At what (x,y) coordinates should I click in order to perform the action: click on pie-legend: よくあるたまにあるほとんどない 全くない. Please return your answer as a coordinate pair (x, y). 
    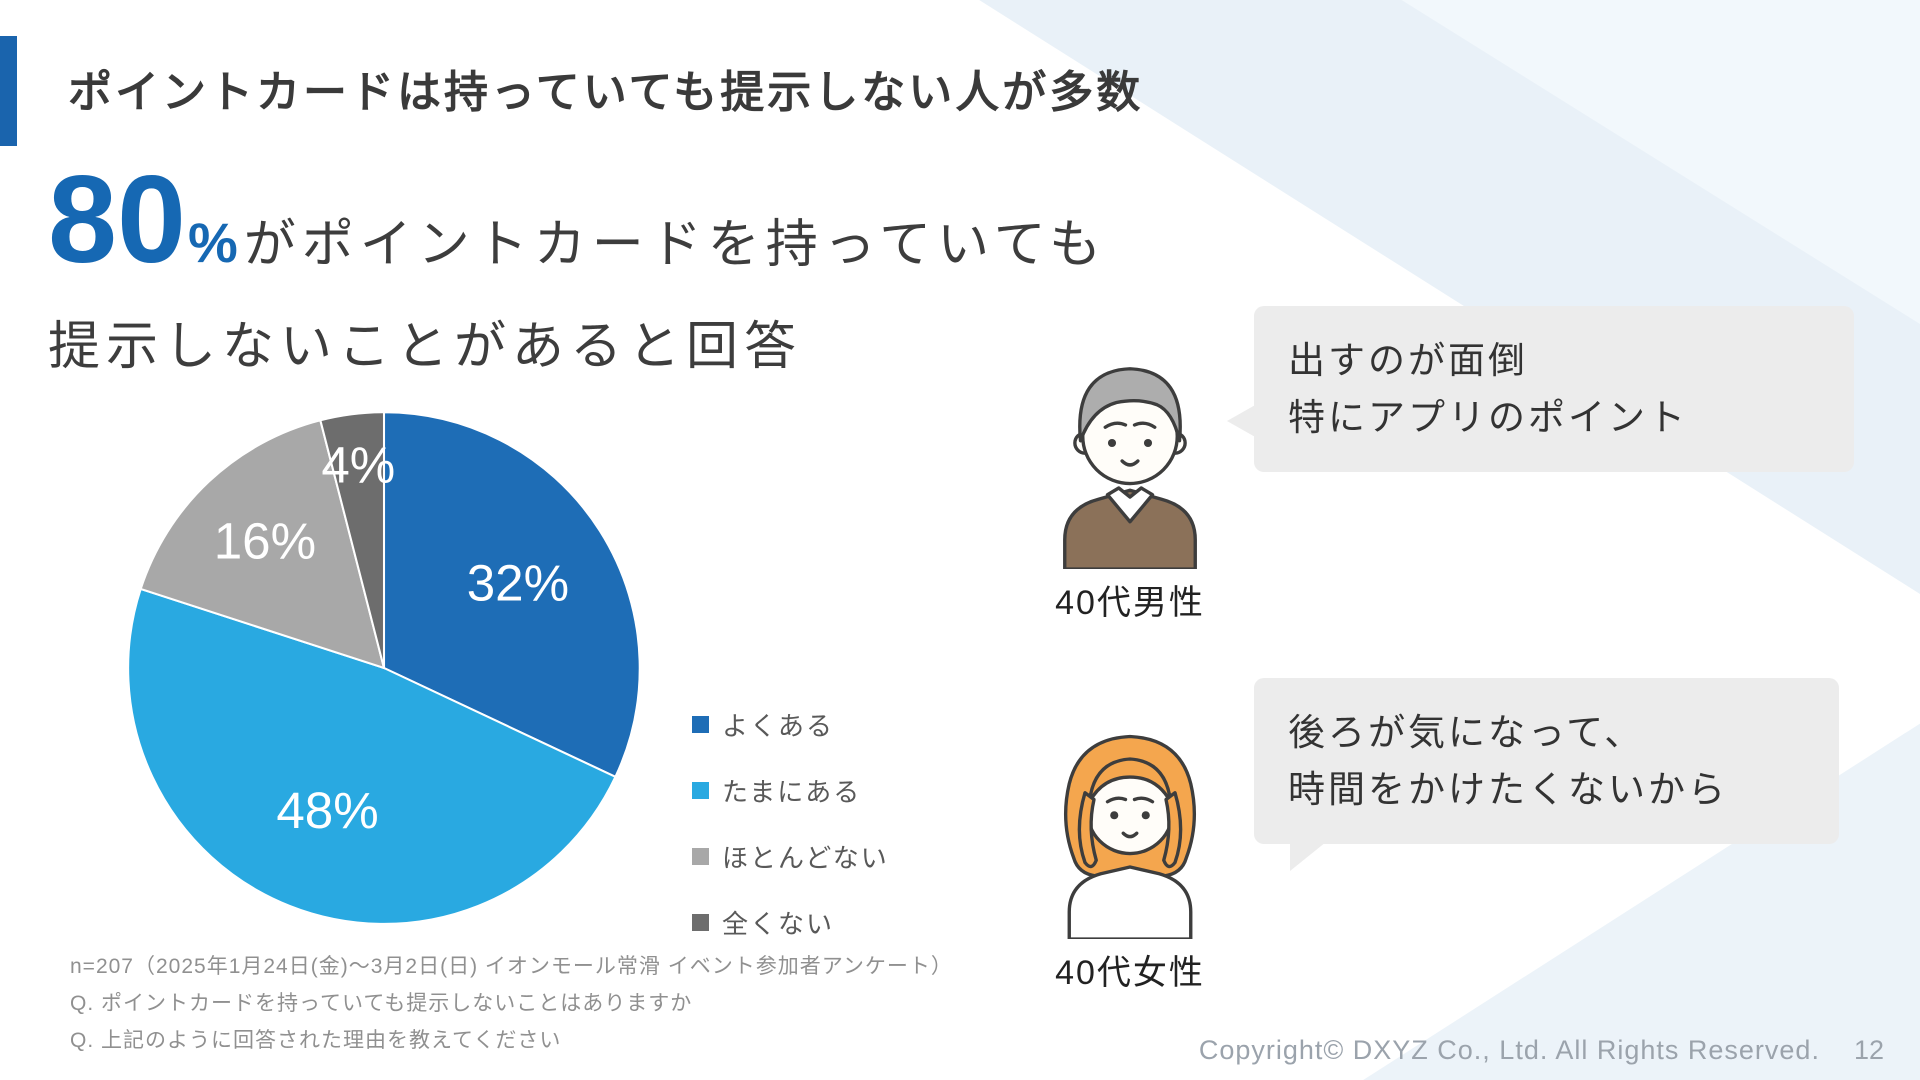
    Looking at the image, I should click on (790, 823).